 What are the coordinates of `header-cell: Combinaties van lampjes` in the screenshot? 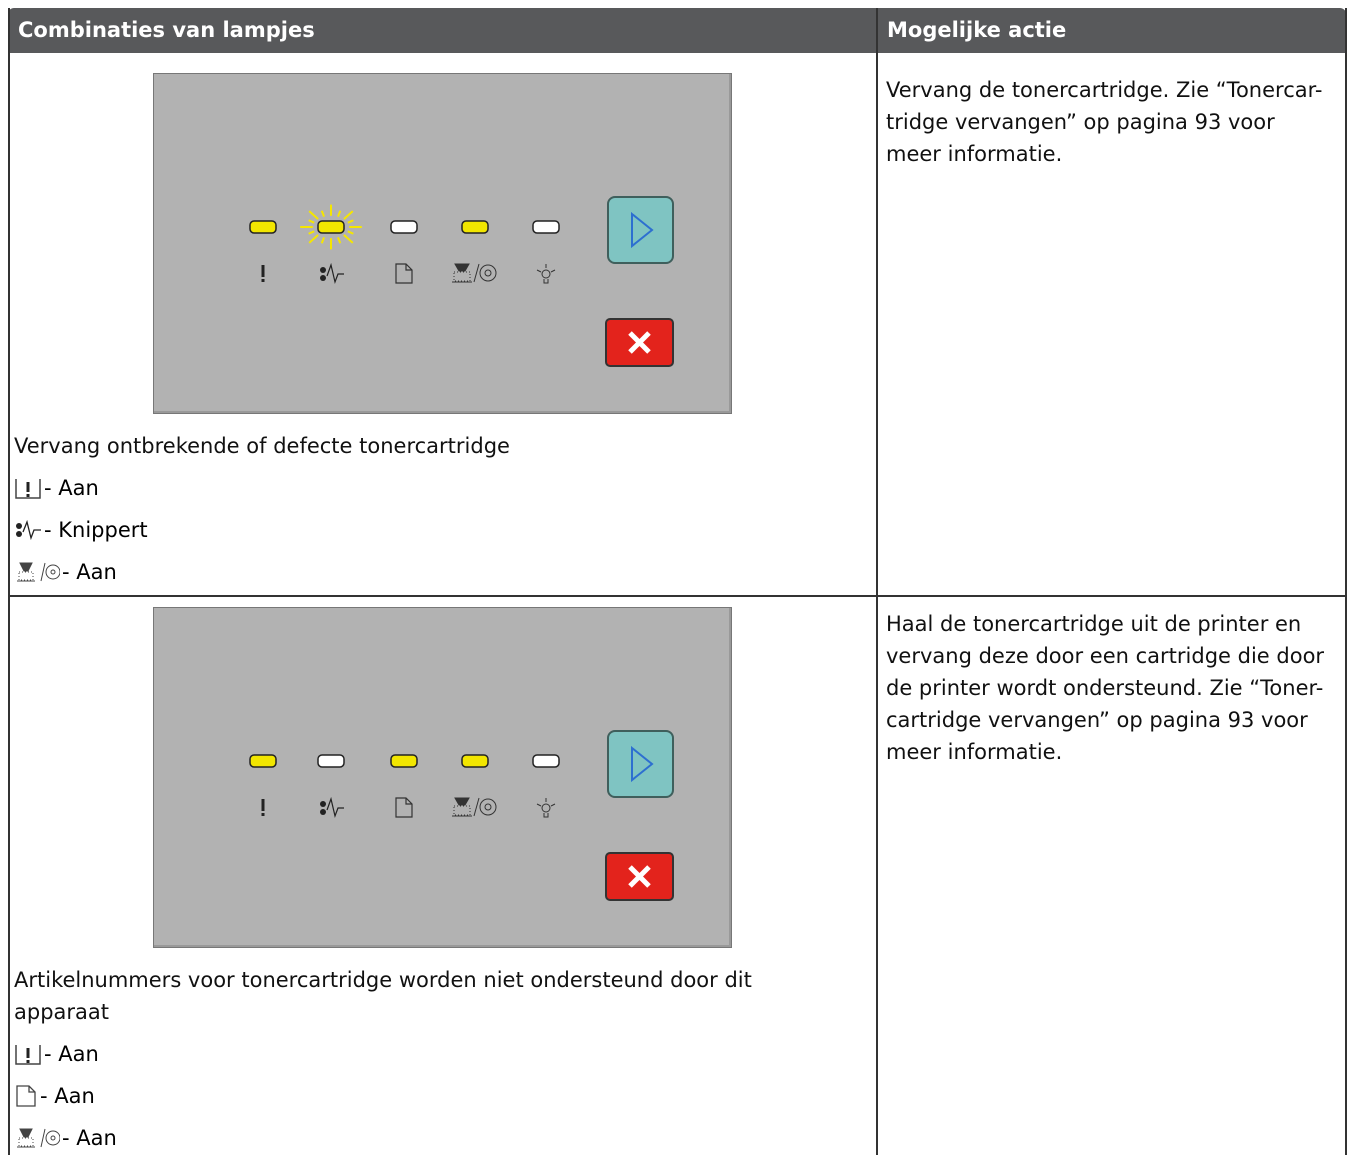 It's located at (442, 30).